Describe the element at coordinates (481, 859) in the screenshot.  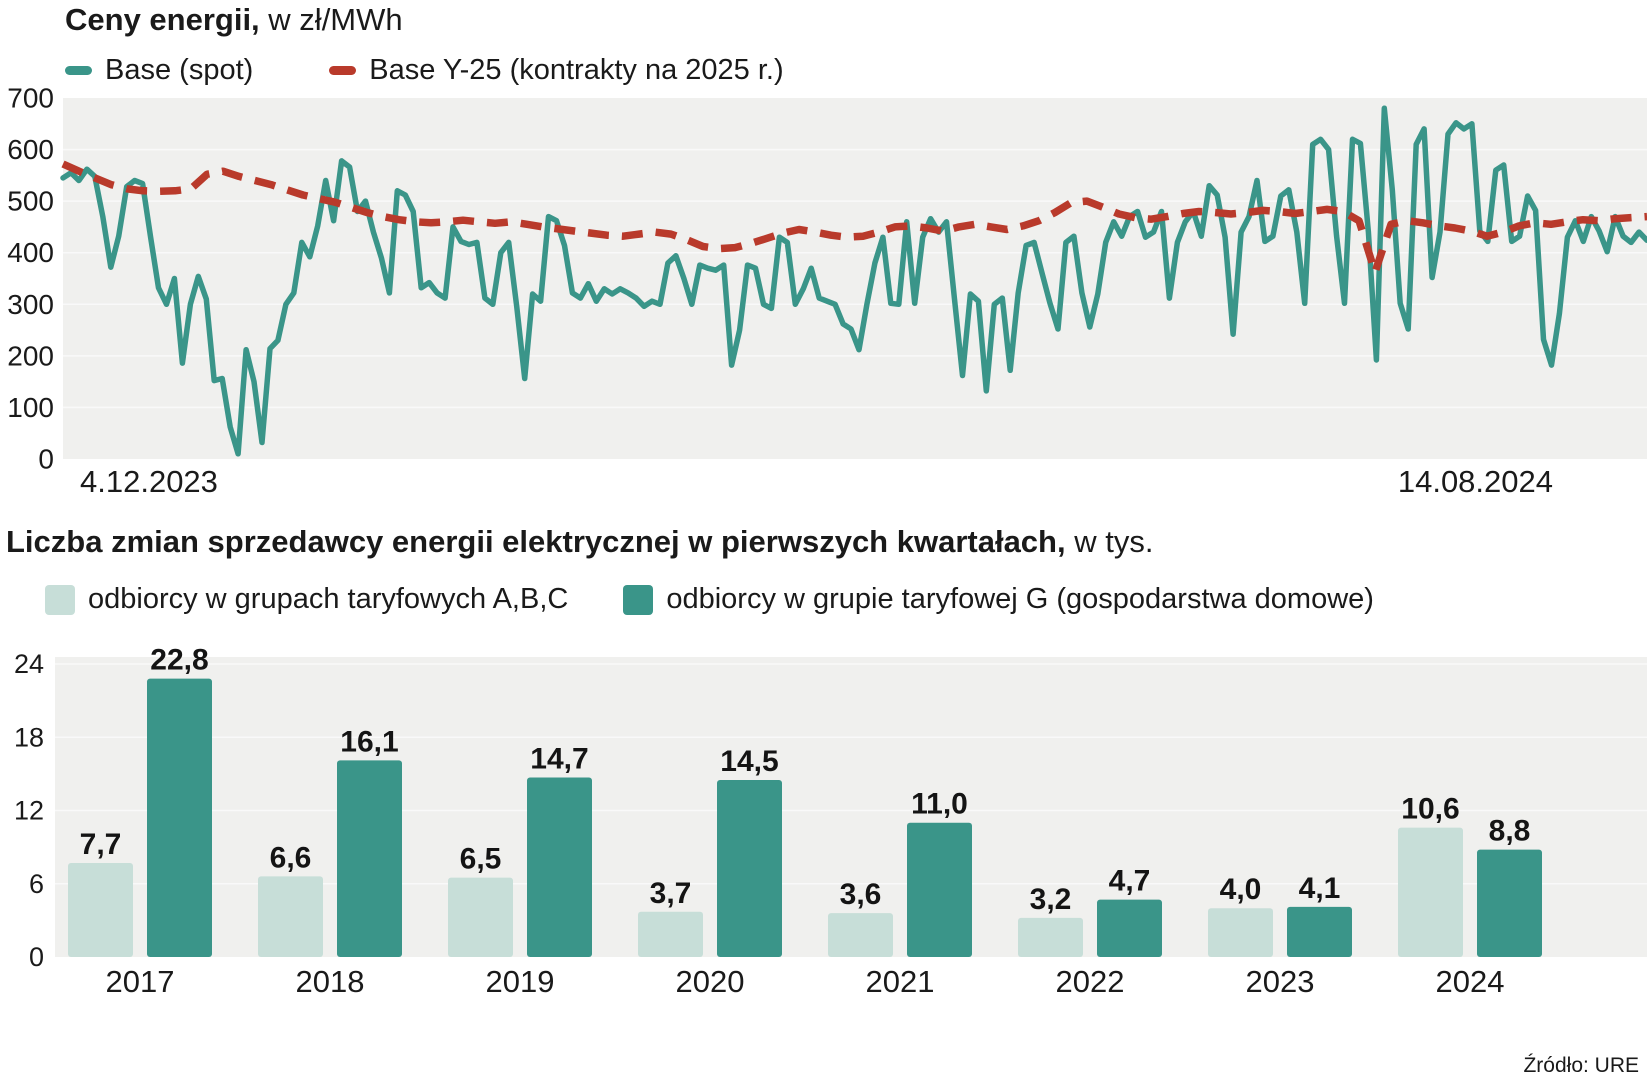
I see `bar-value-label: 6,5` at that location.